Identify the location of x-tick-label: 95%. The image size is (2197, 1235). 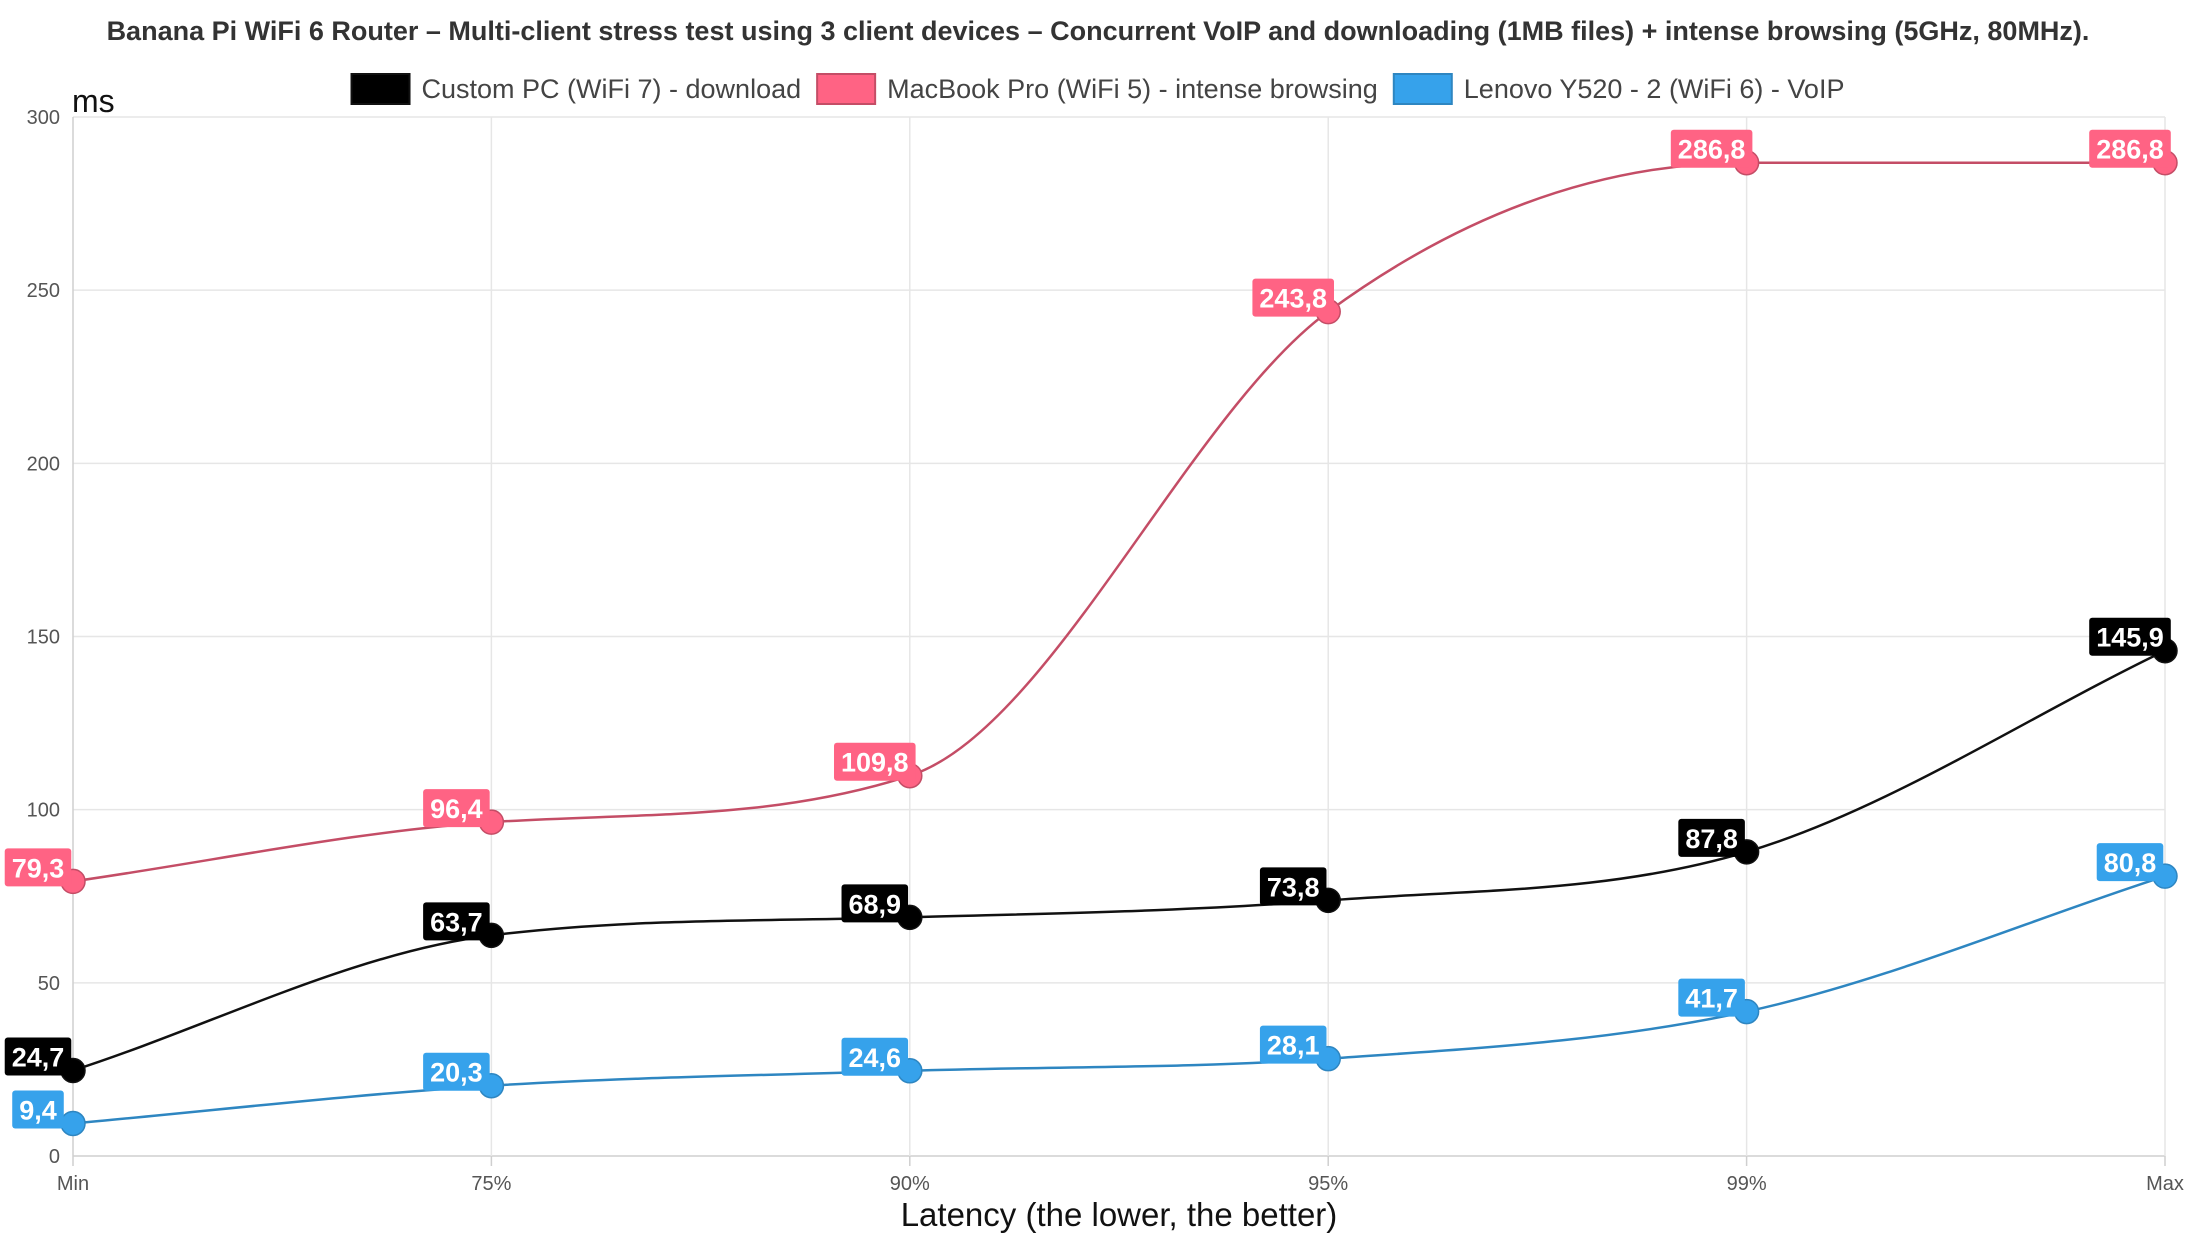
(1328, 1184).